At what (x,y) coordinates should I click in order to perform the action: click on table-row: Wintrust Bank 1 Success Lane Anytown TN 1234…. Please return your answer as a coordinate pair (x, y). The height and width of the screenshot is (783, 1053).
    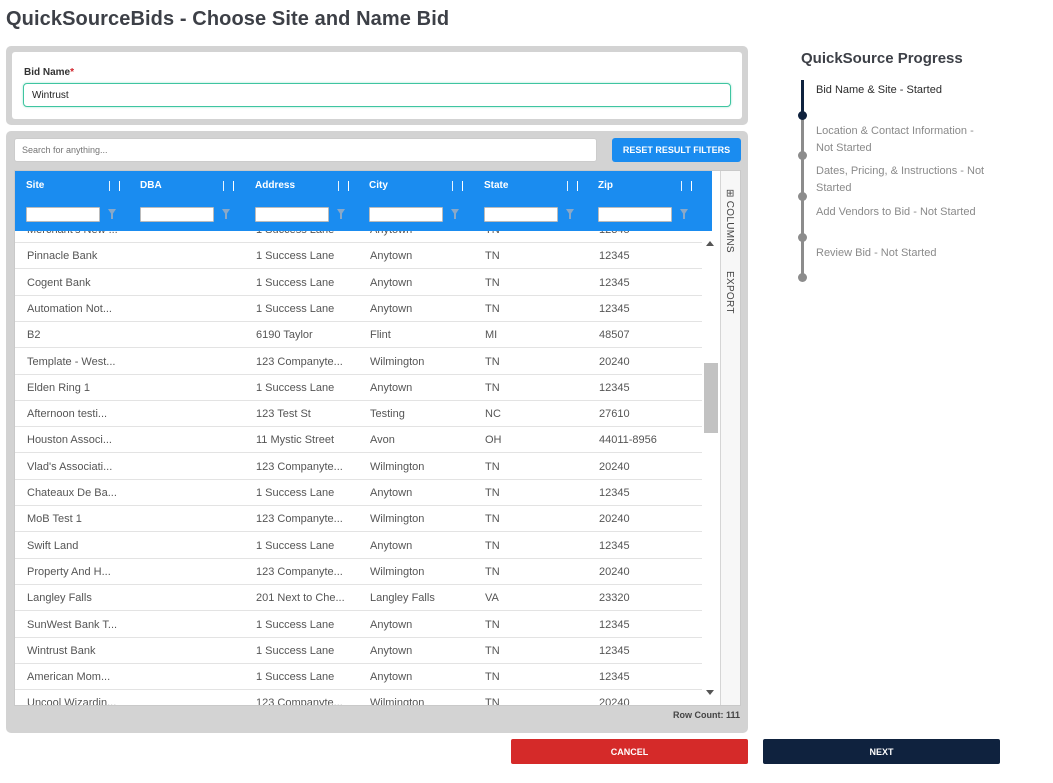
    Looking at the image, I should click on (363, 651).